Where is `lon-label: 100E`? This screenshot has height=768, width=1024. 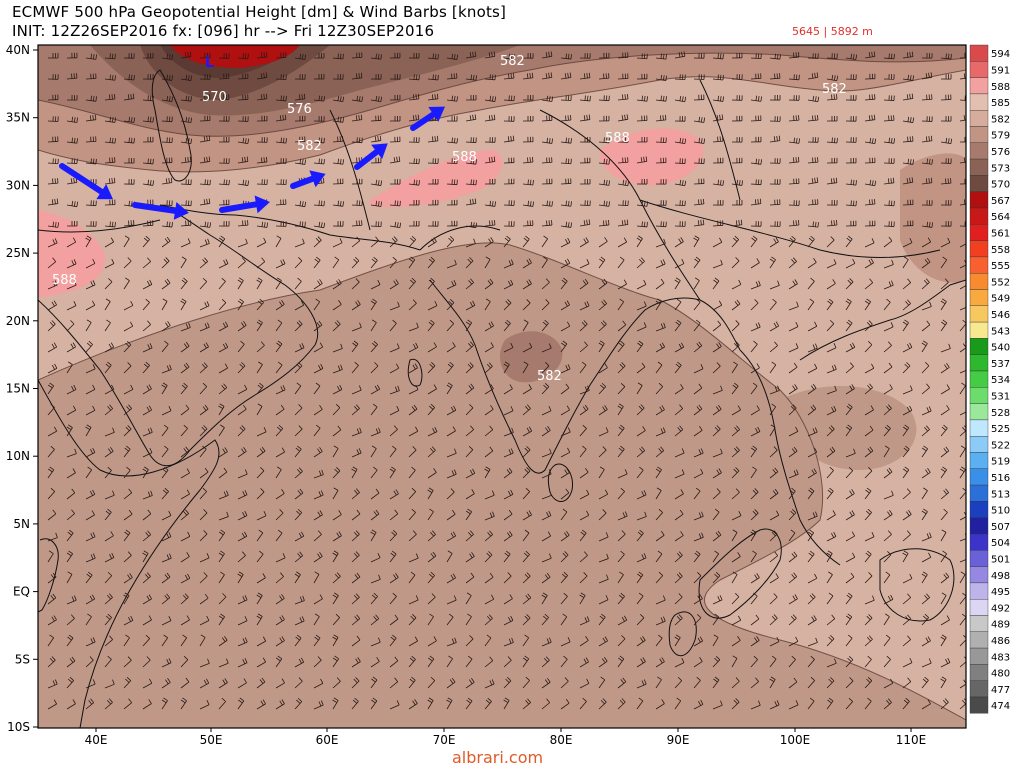 lon-label: 100E is located at coordinates (795, 740).